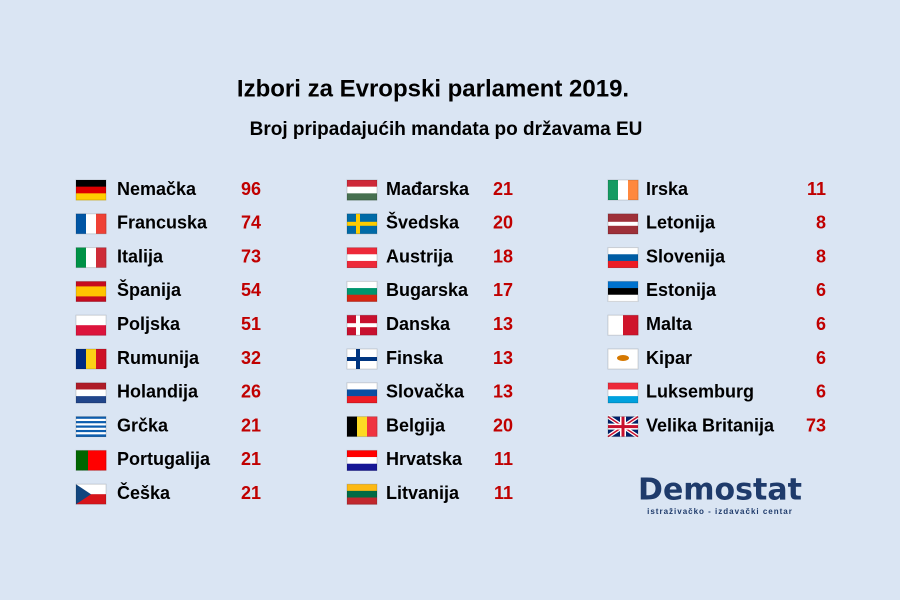 The image size is (900, 600). I want to click on country-name: Poljska, so click(149, 324).